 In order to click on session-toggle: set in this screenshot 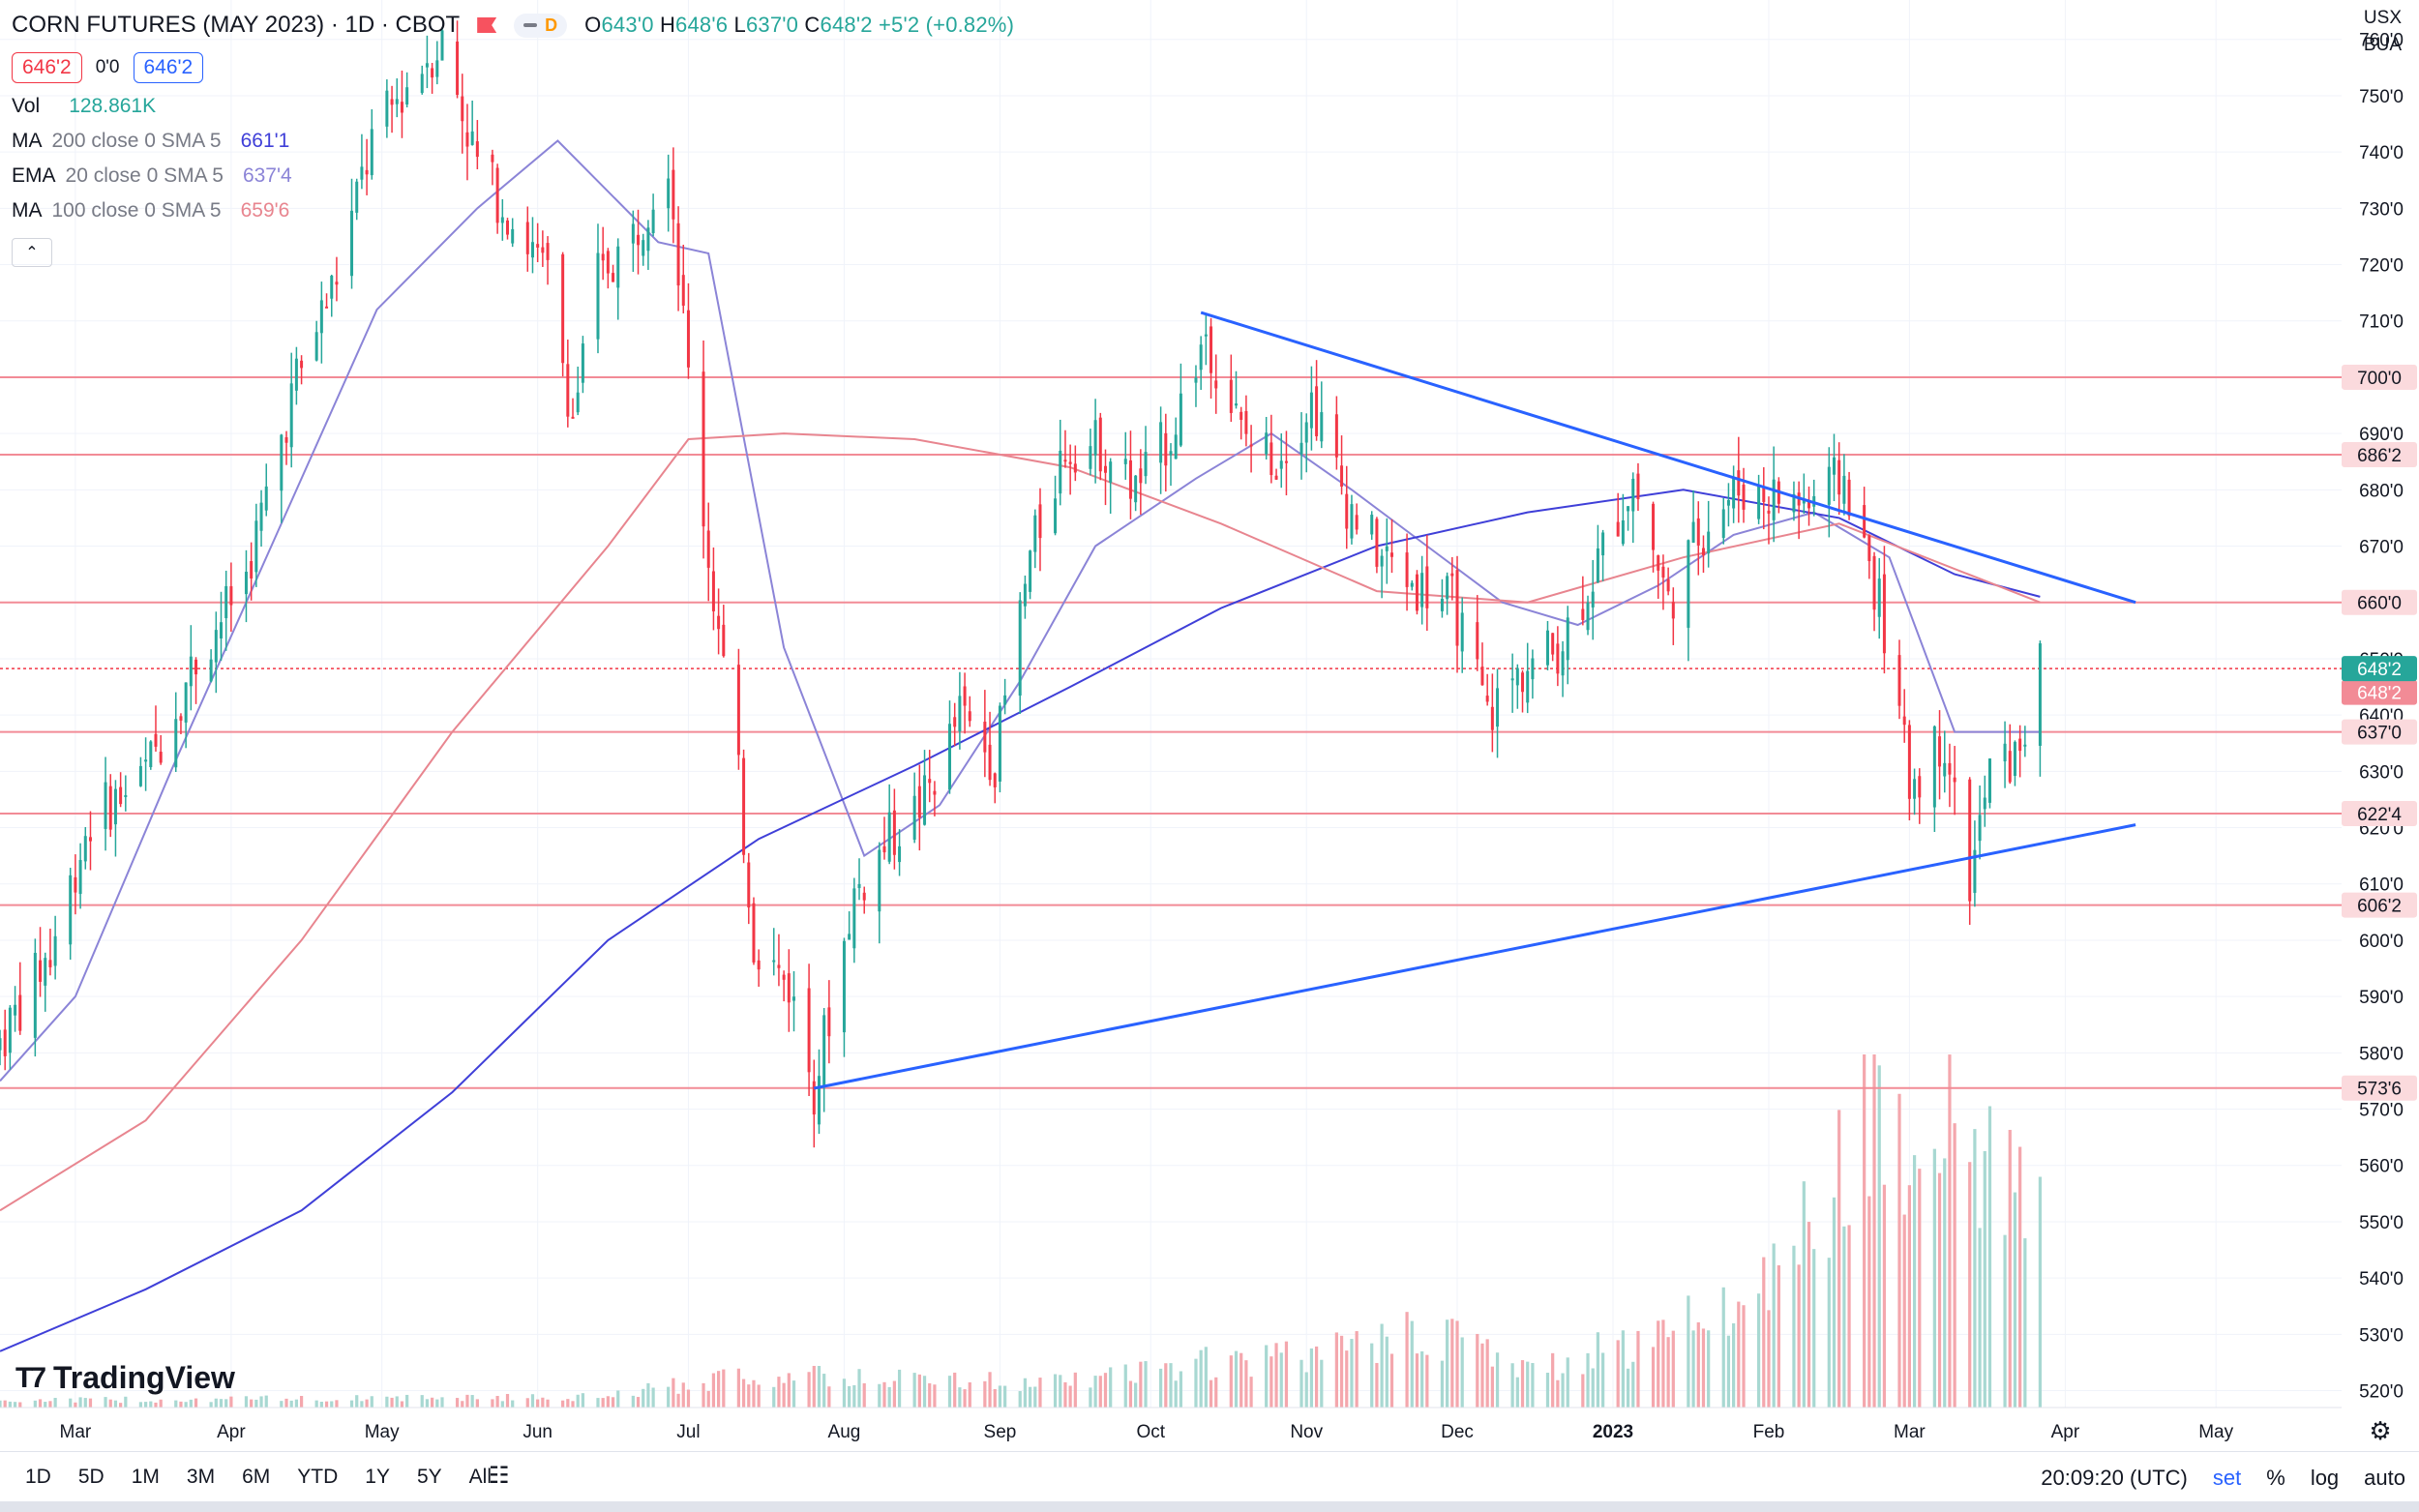, I will do `click(2227, 1478)`.